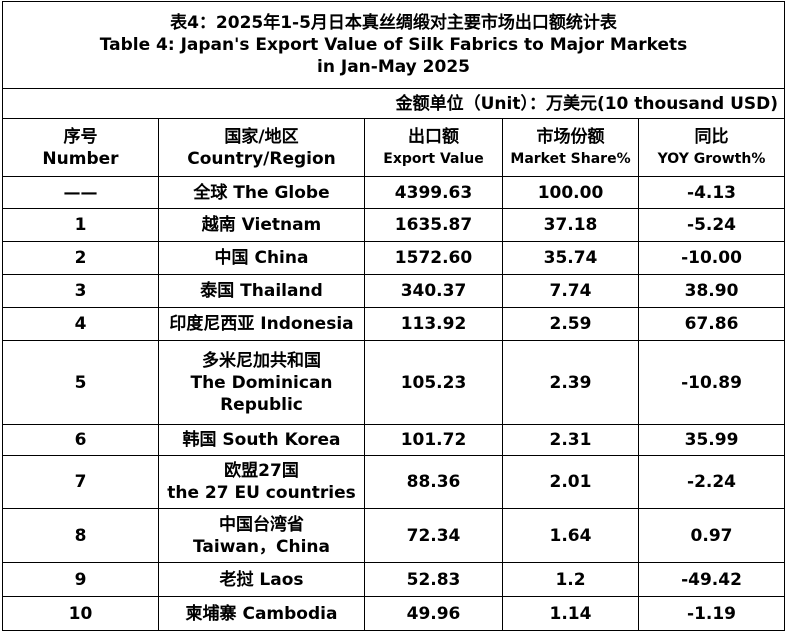  What do you see at coordinates (711, 382) in the screenshot?
I see `row-yoy-growth: -10.89` at bounding box center [711, 382].